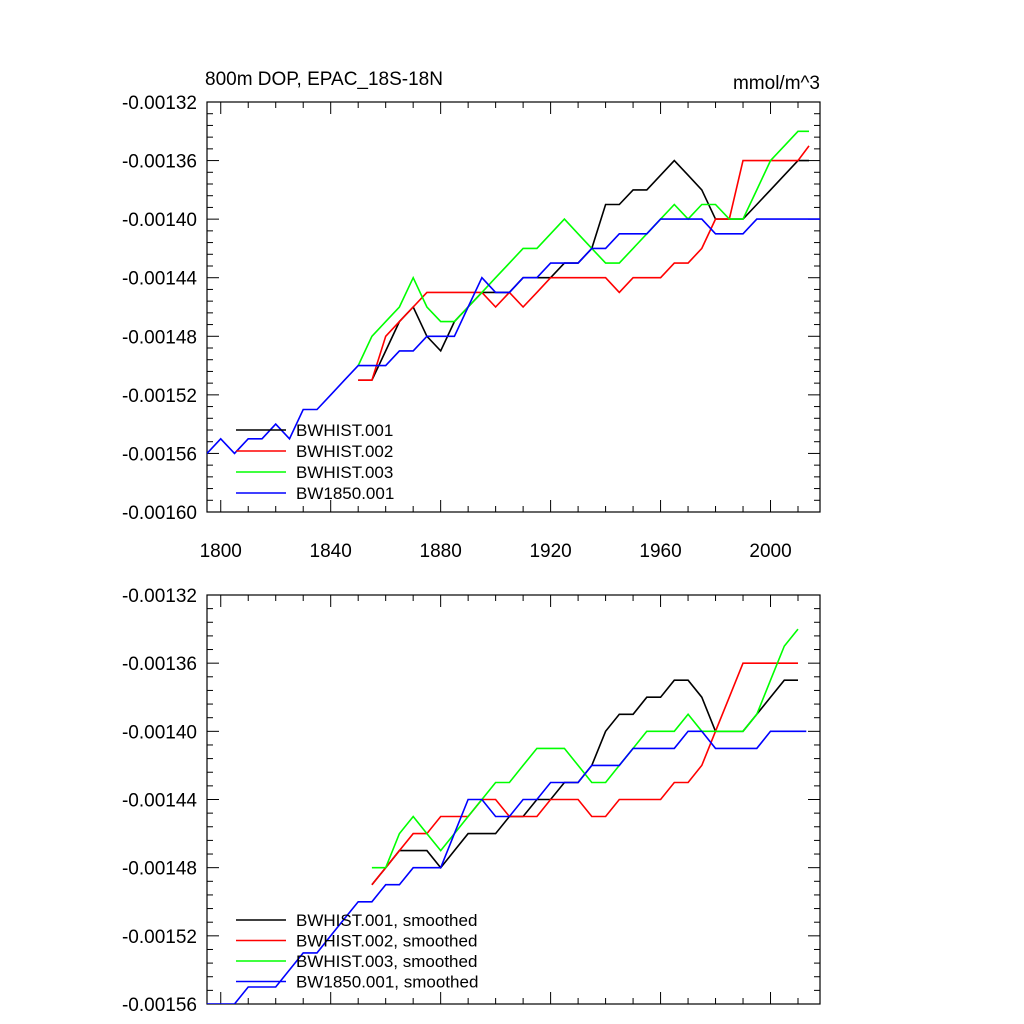 The image size is (1024, 1024). What do you see at coordinates (324, 79) in the screenshot?
I see `chart-title: 800m DOP, EPAC_18S-18N` at bounding box center [324, 79].